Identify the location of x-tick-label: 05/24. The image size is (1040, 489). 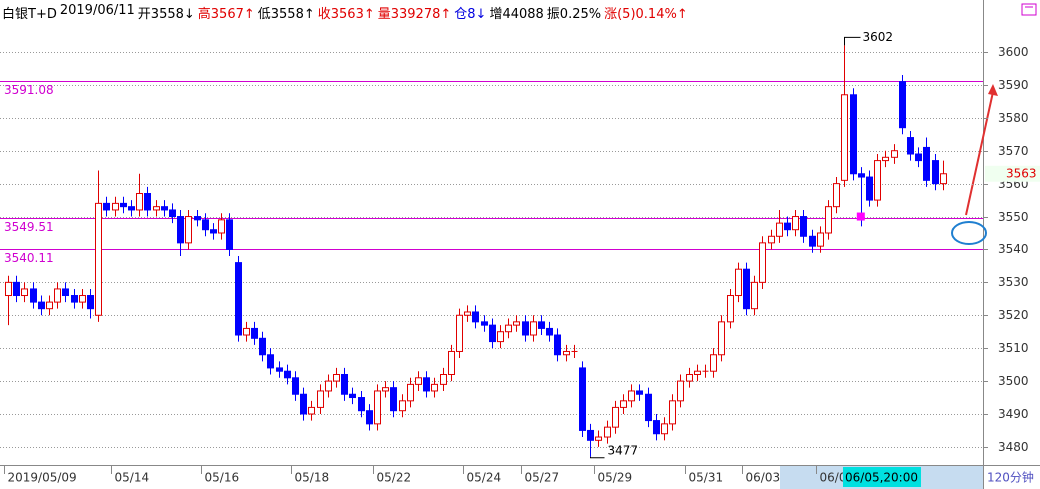
(484, 478).